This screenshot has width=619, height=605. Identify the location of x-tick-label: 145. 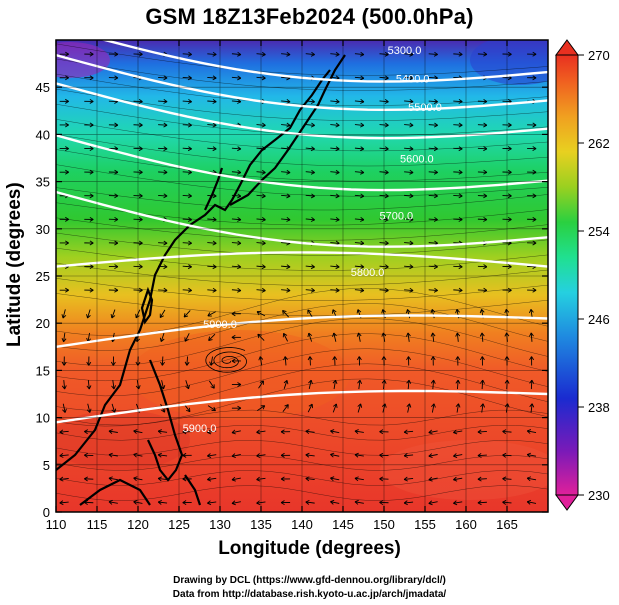
(343, 524).